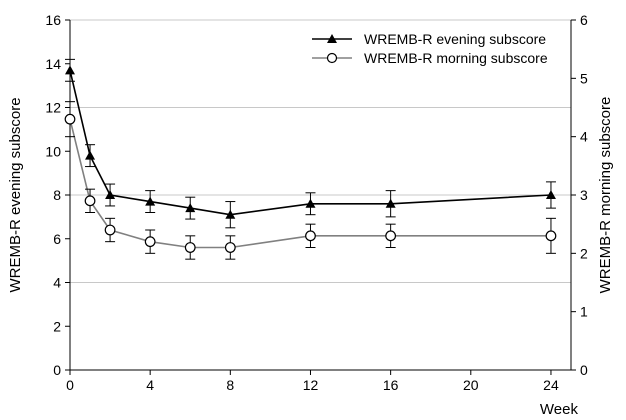 This screenshot has width=626, height=420. Describe the element at coordinates (584, 20) in the screenshot. I see `y-right-tick-label: 6` at that location.